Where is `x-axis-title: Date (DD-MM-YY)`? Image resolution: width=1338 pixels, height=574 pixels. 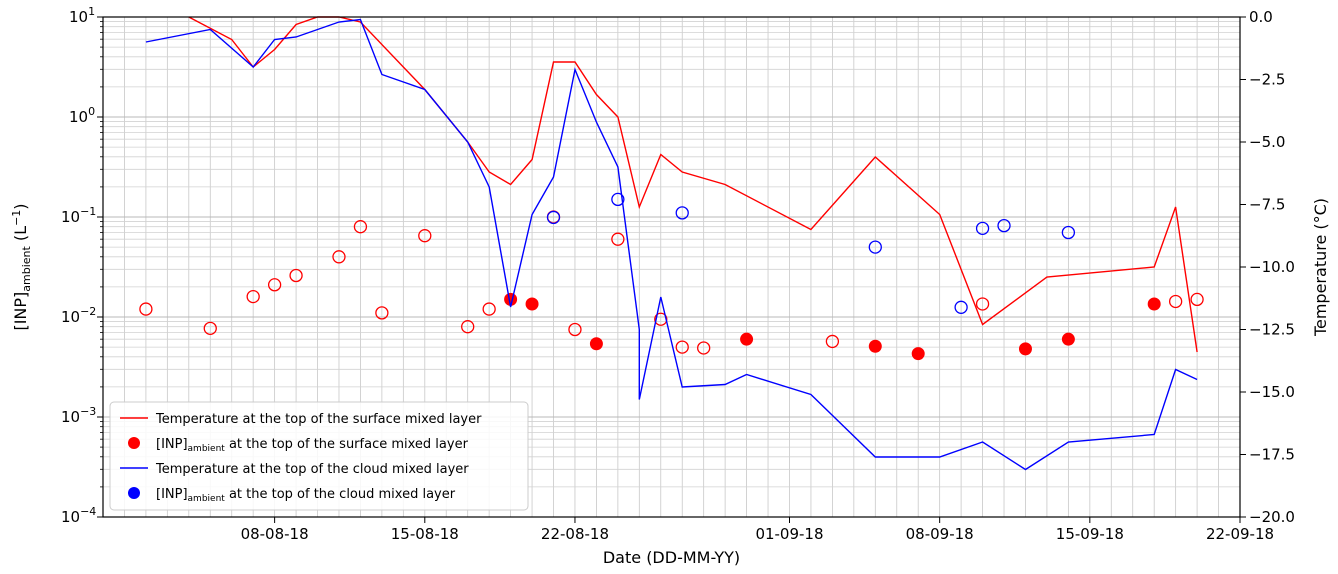 x-axis-title: Date (DD-MM-YY) is located at coordinates (671, 557).